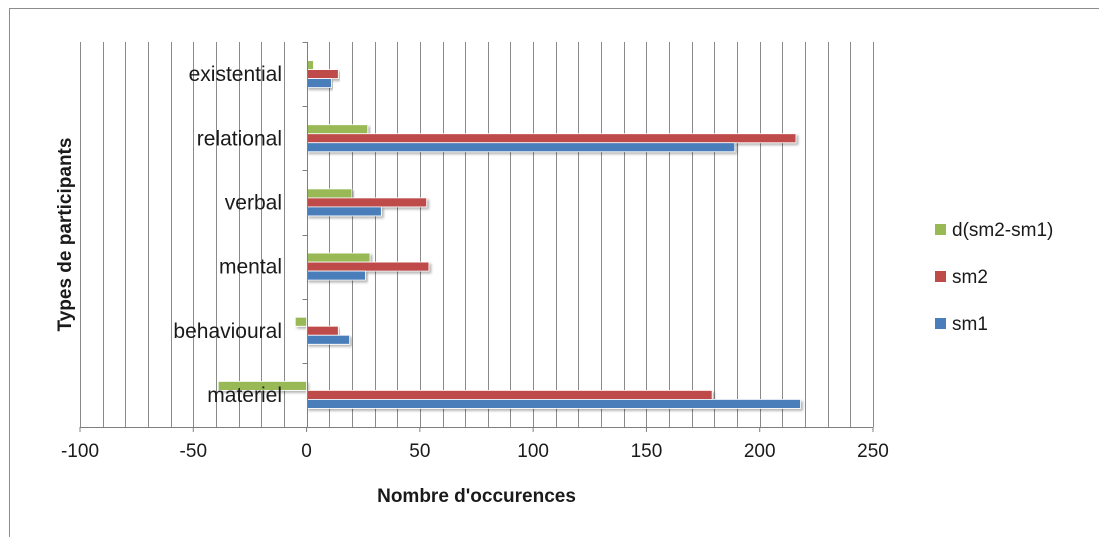 This screenshot has width=1099, height=537. Describe the element at coordinates (235, 74) in the screenshot. I see `category-label-existential: existential` at that location.